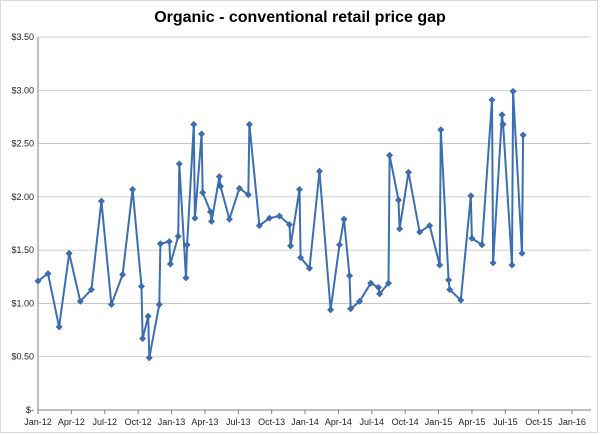 The height and width of the screenshot is (435, 600). Describe the element at coordinates (22, 357) in the screenshot. I see `y-tick-label: $0.50` at that location.